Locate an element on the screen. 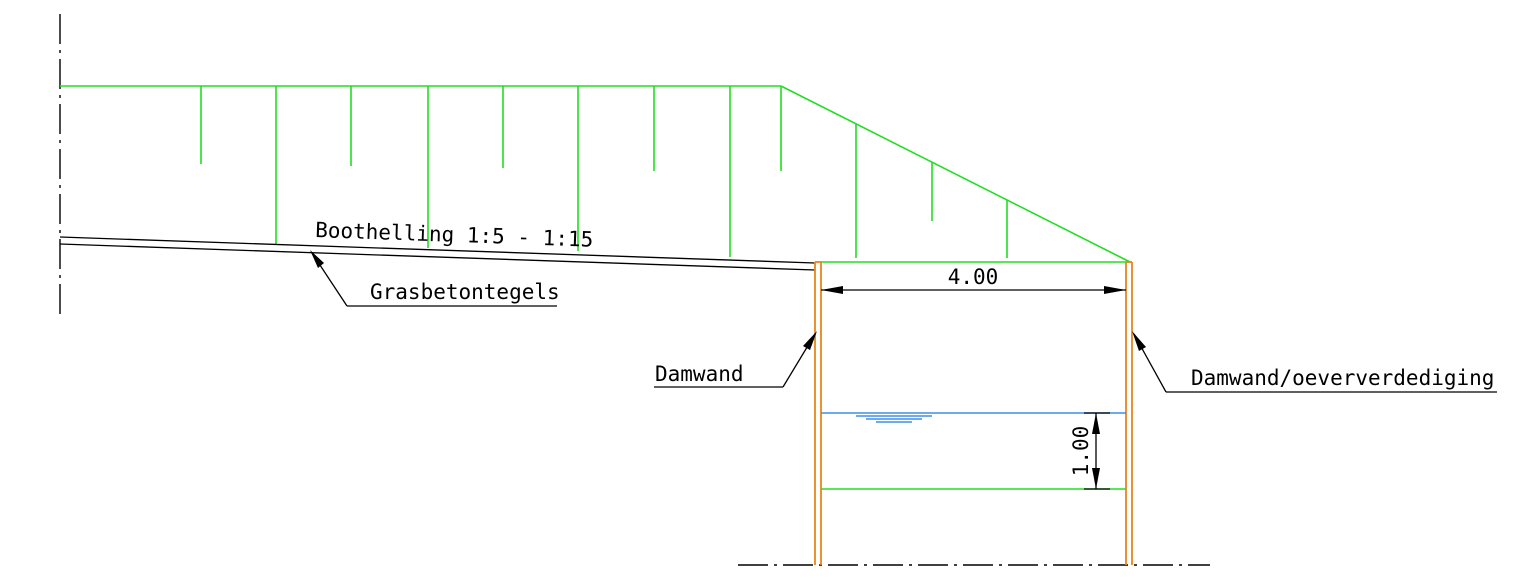 Image resolution: width=1526 pixels, height=585 pixels. water-level-symbol-icon is located at coordinates (894, 419).